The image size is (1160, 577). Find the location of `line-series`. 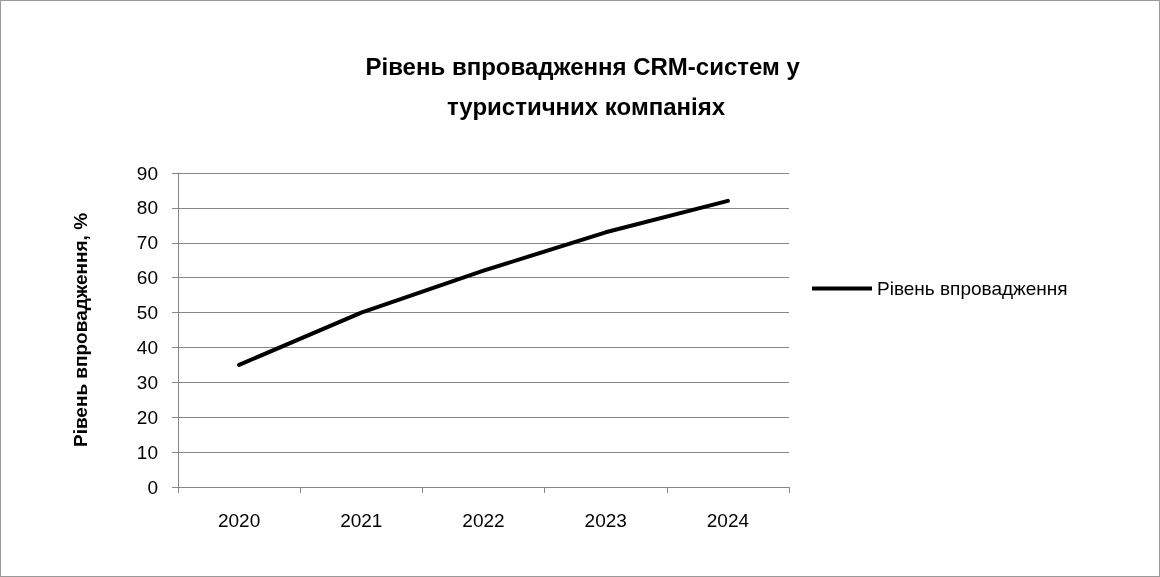

line-series is located at coordinates (483, 282).